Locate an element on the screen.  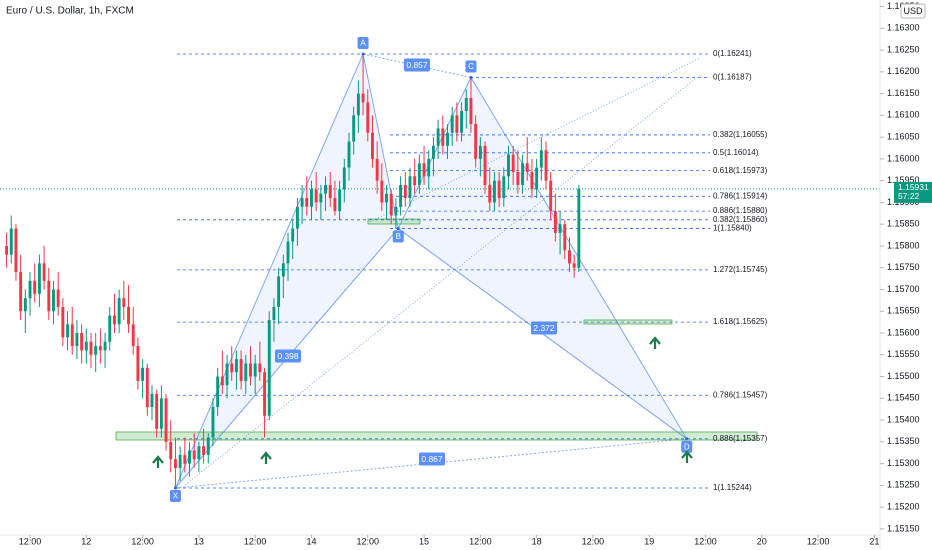
ratio-label: 0.857 is located at coordinates (417, 65).